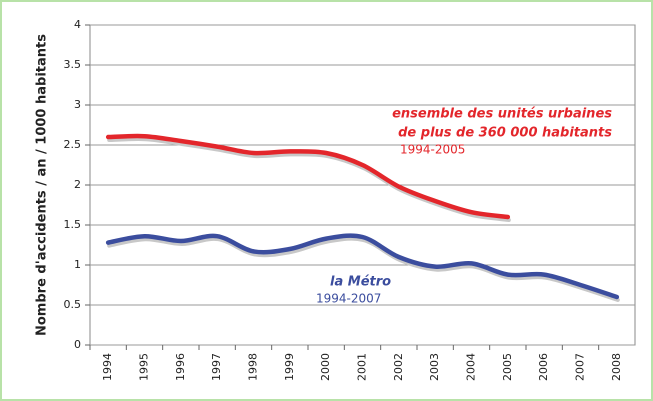  What do you see at coordinates (505, 133) in the screenshot?
I see `series-label: de plus de 360 000 habitants` at bounding box center [505, 133].